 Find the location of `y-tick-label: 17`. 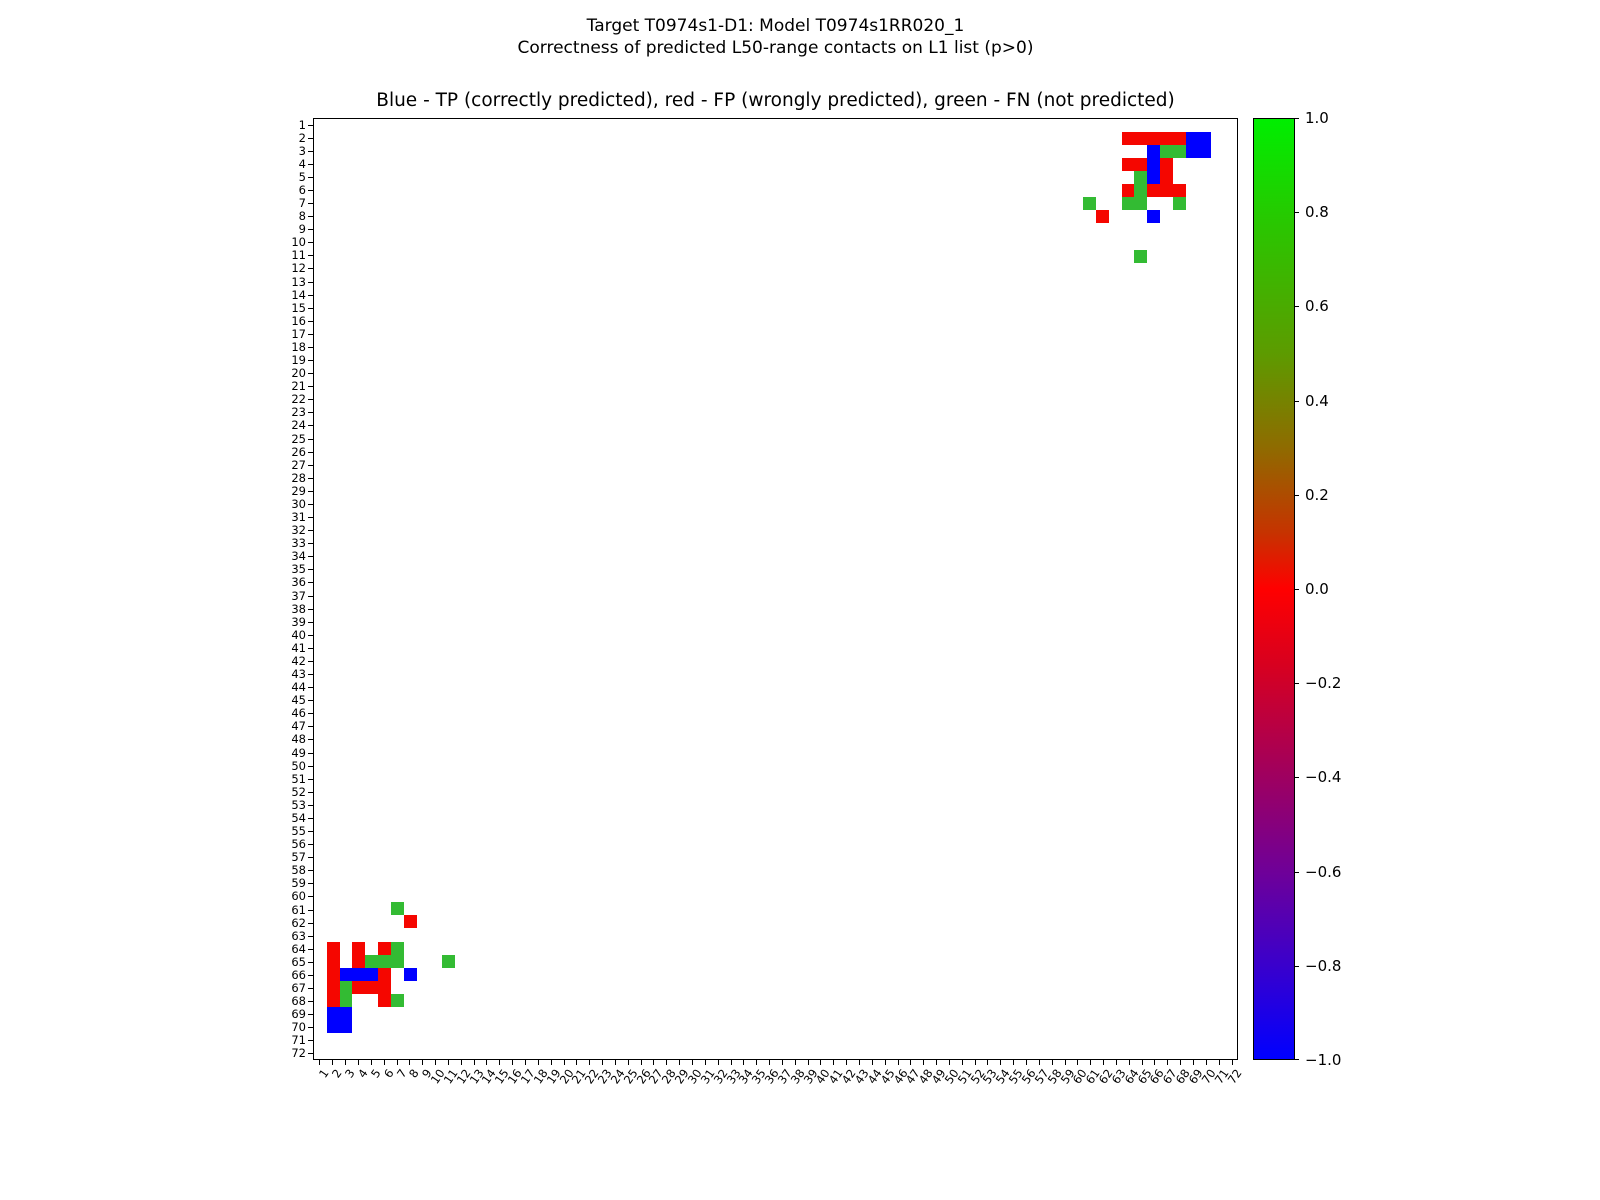

y-tick-label: 17 is located at coordinates (298, 334).